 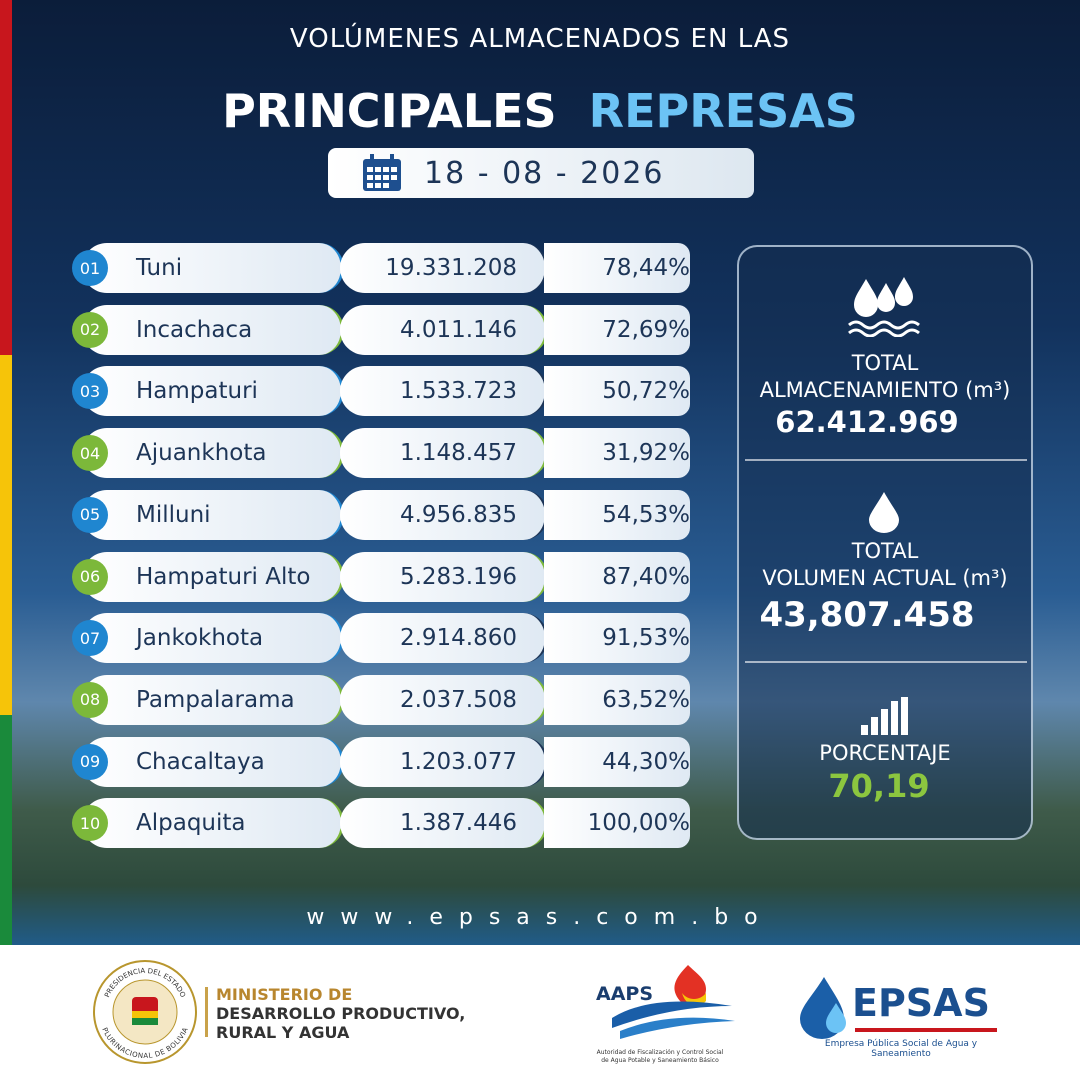 I want to click on flag-red, so click(x=6, y=177).